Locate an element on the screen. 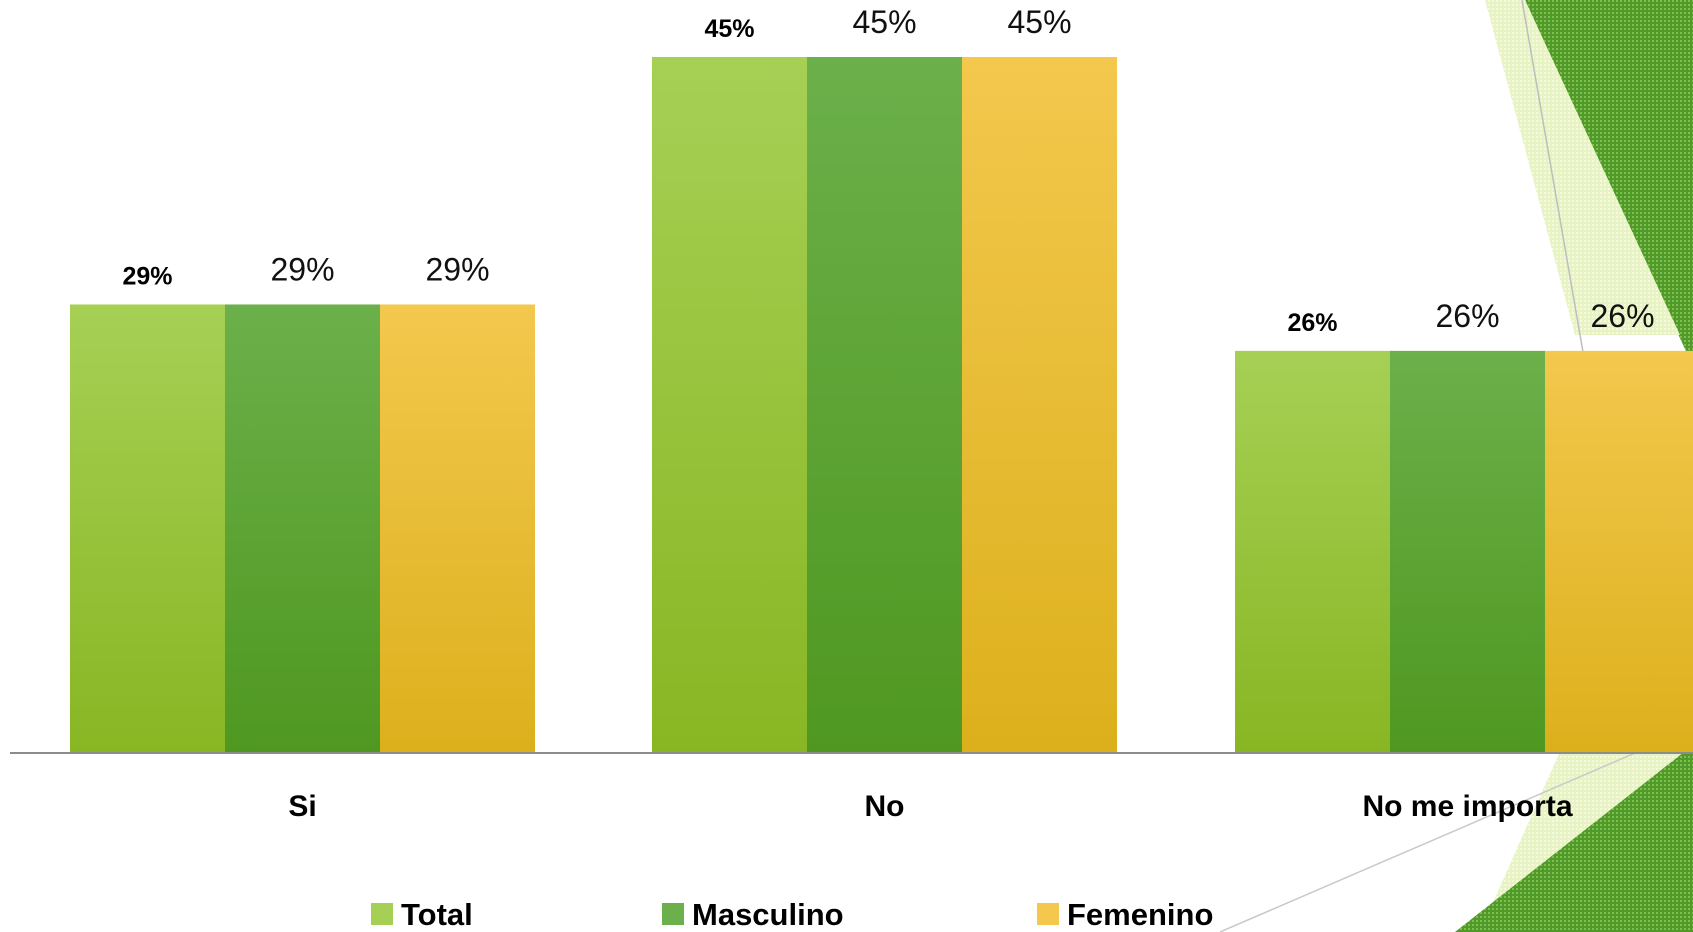  bar-no-masculino is located at coordinates (884, 405).